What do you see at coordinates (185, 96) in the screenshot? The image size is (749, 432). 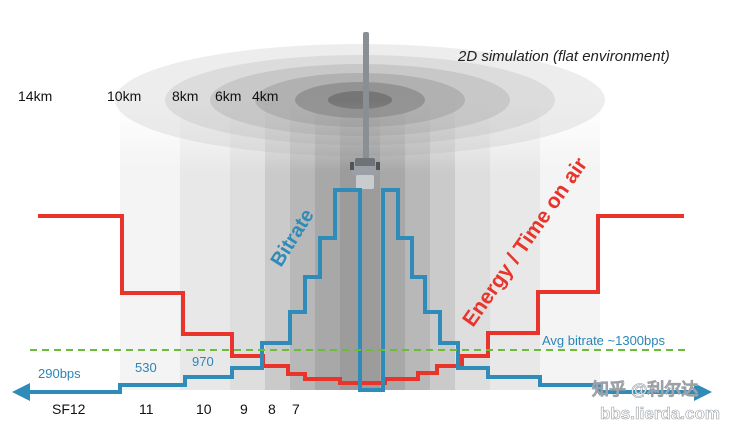 I see `distance-label-8km: 8km` at bounding box center [185, 96].